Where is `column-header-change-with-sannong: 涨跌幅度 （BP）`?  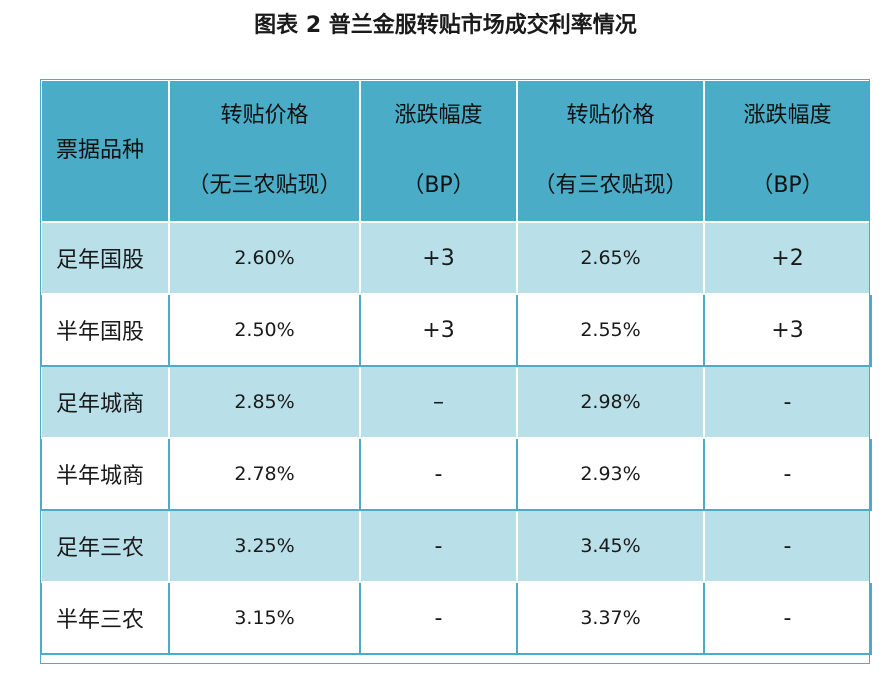
column-header-change-with-sannong: 涨跌幅度 （BP） is located at coordinates (787, 151).